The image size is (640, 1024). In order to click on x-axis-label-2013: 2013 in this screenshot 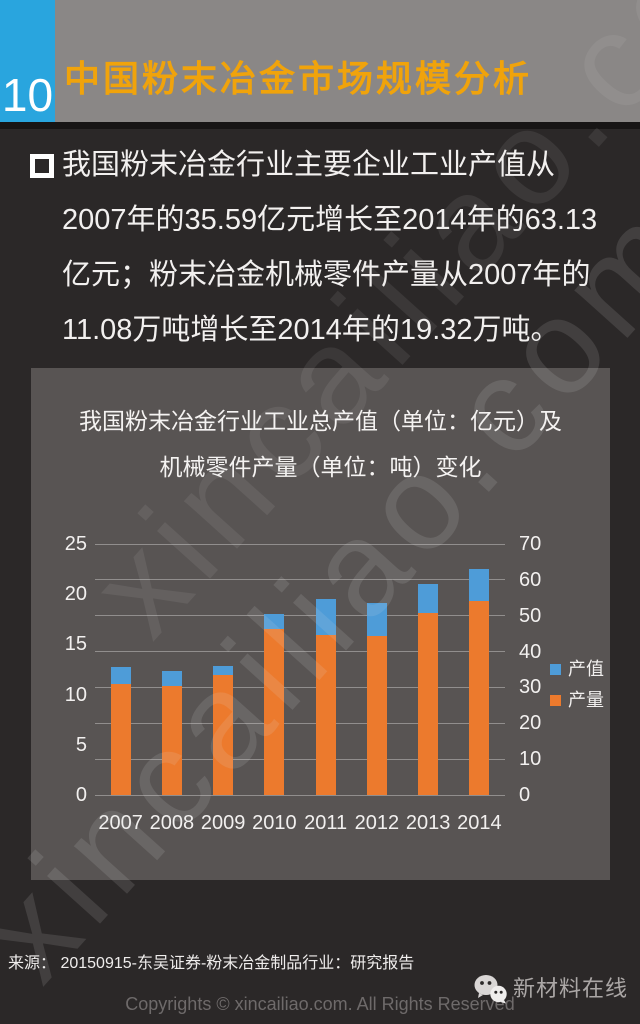, I will do `click(428, 823)`.